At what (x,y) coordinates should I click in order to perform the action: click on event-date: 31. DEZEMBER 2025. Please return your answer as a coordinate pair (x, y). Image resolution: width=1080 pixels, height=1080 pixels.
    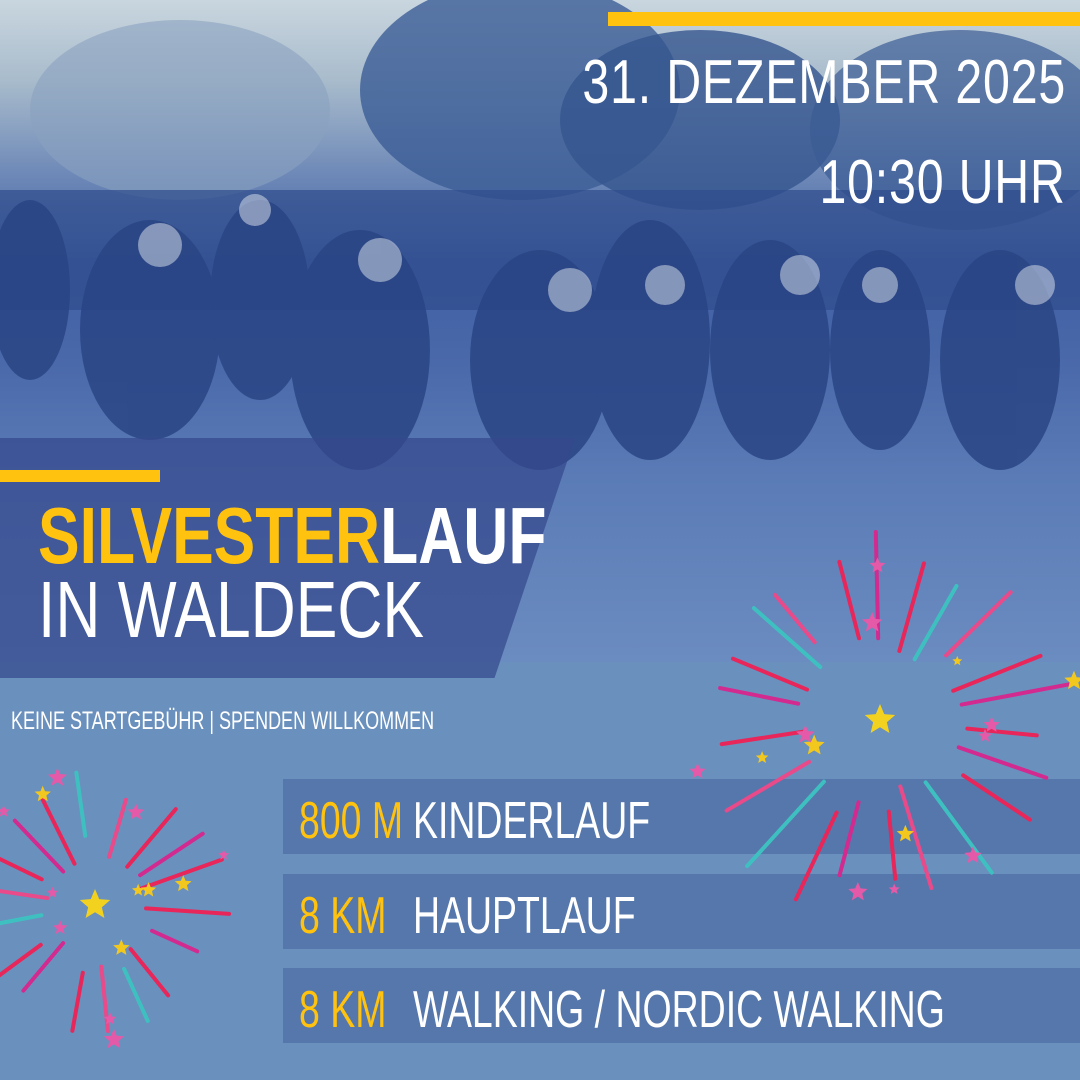
    Looking at the image, I should click on (824, 82).